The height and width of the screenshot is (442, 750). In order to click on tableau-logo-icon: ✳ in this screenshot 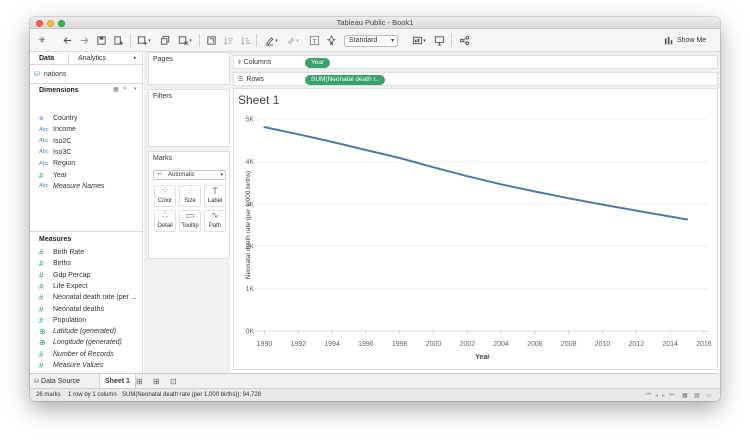, I will do `click(42, 40)`.